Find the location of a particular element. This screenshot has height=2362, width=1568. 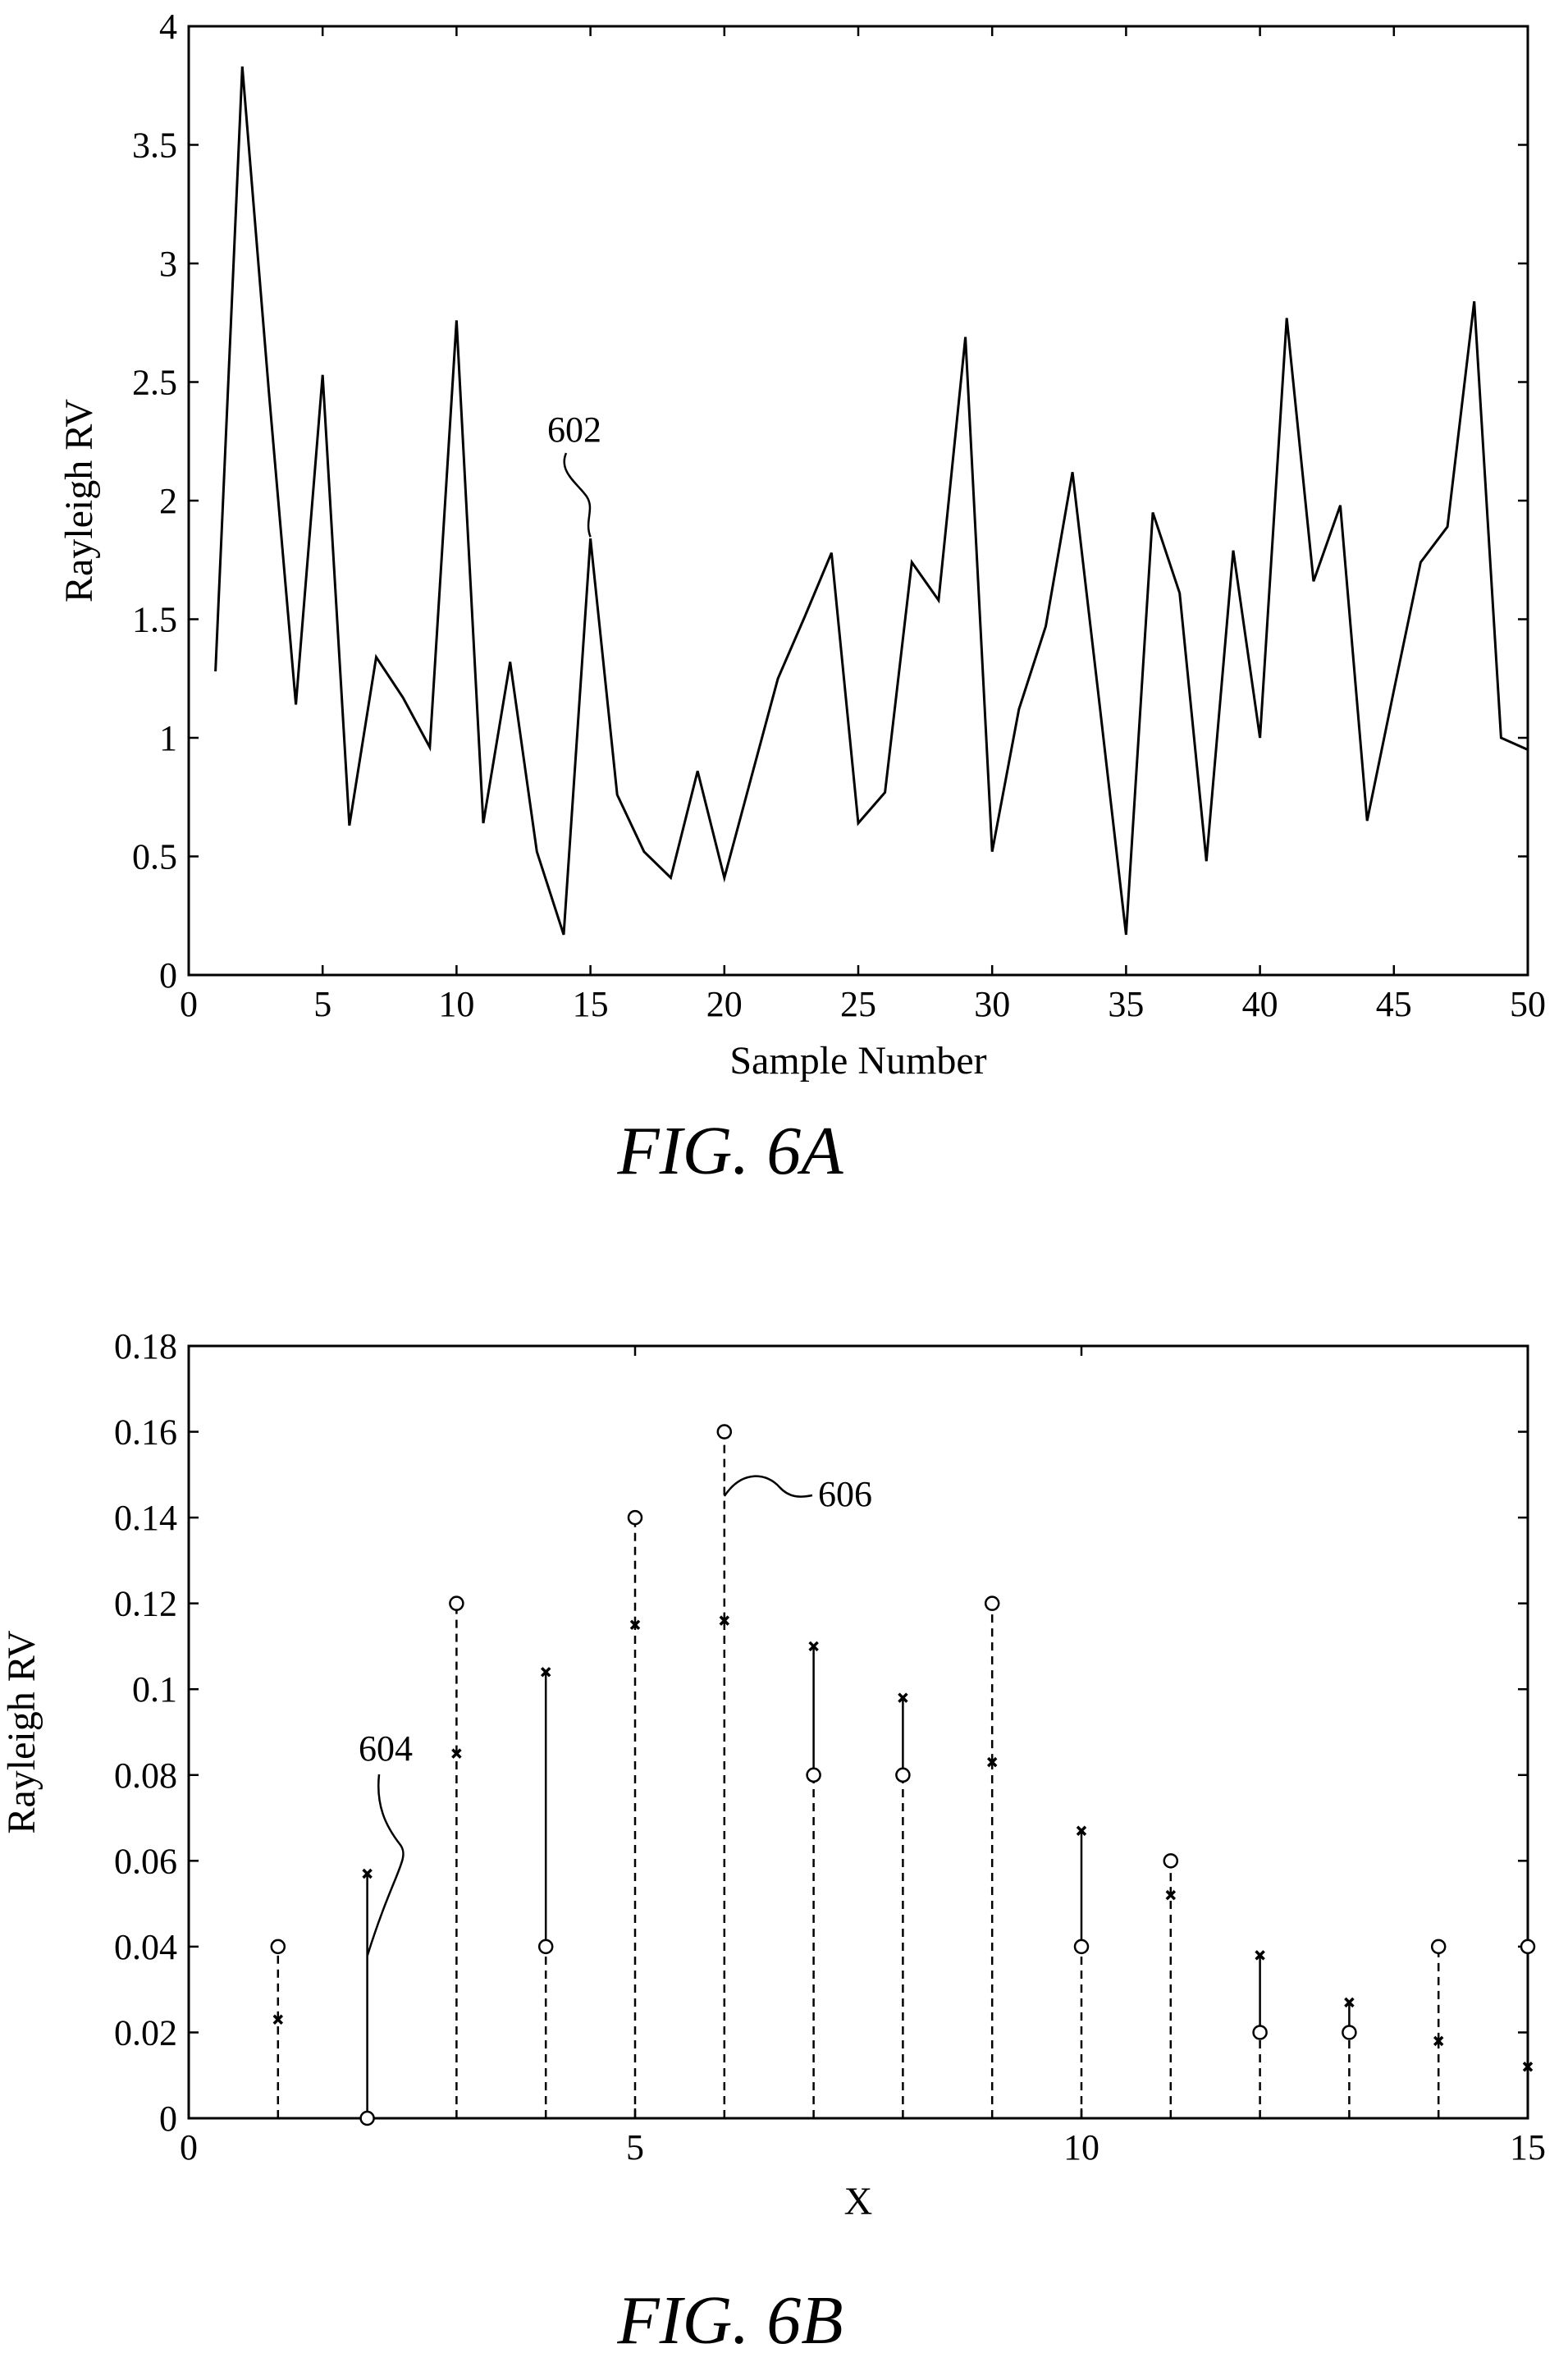

y-tick-label: 0.5 is located at coordinates (154, 857).